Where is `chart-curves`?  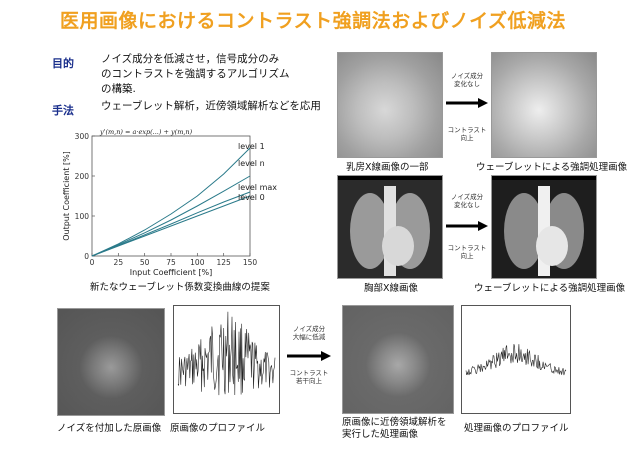
chart-curves is located at coordinates (171, 202).